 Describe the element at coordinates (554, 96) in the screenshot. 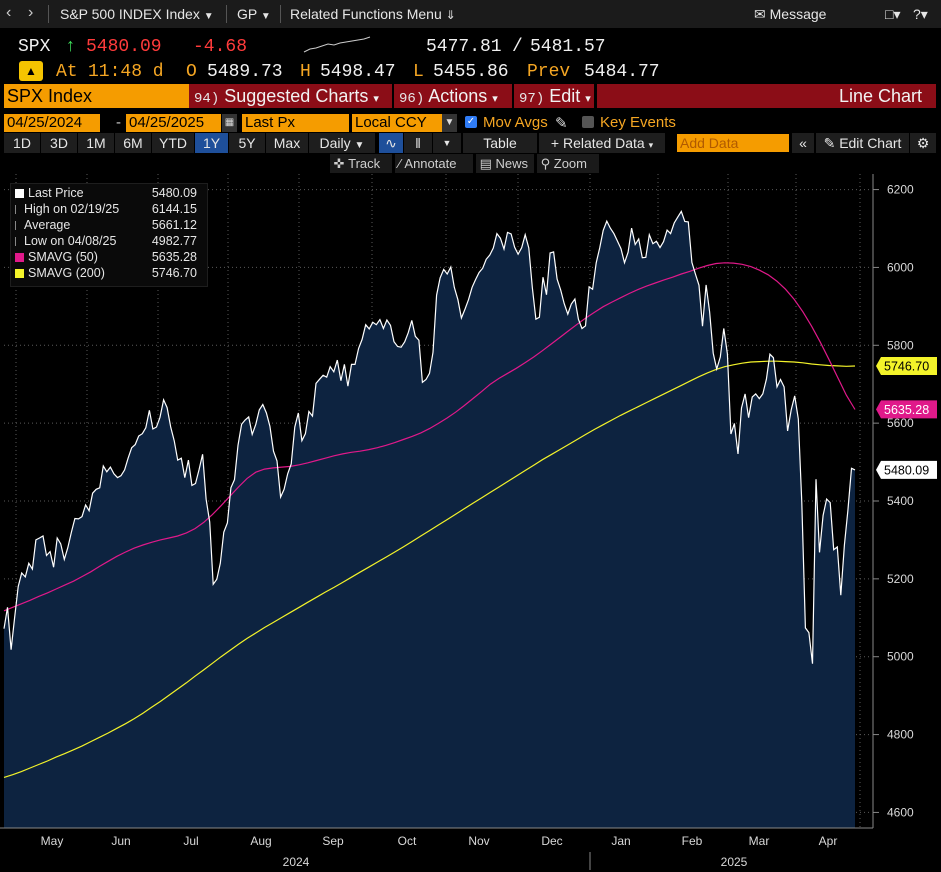

I see `edit-menu: 97) Edit ▾` at that location.